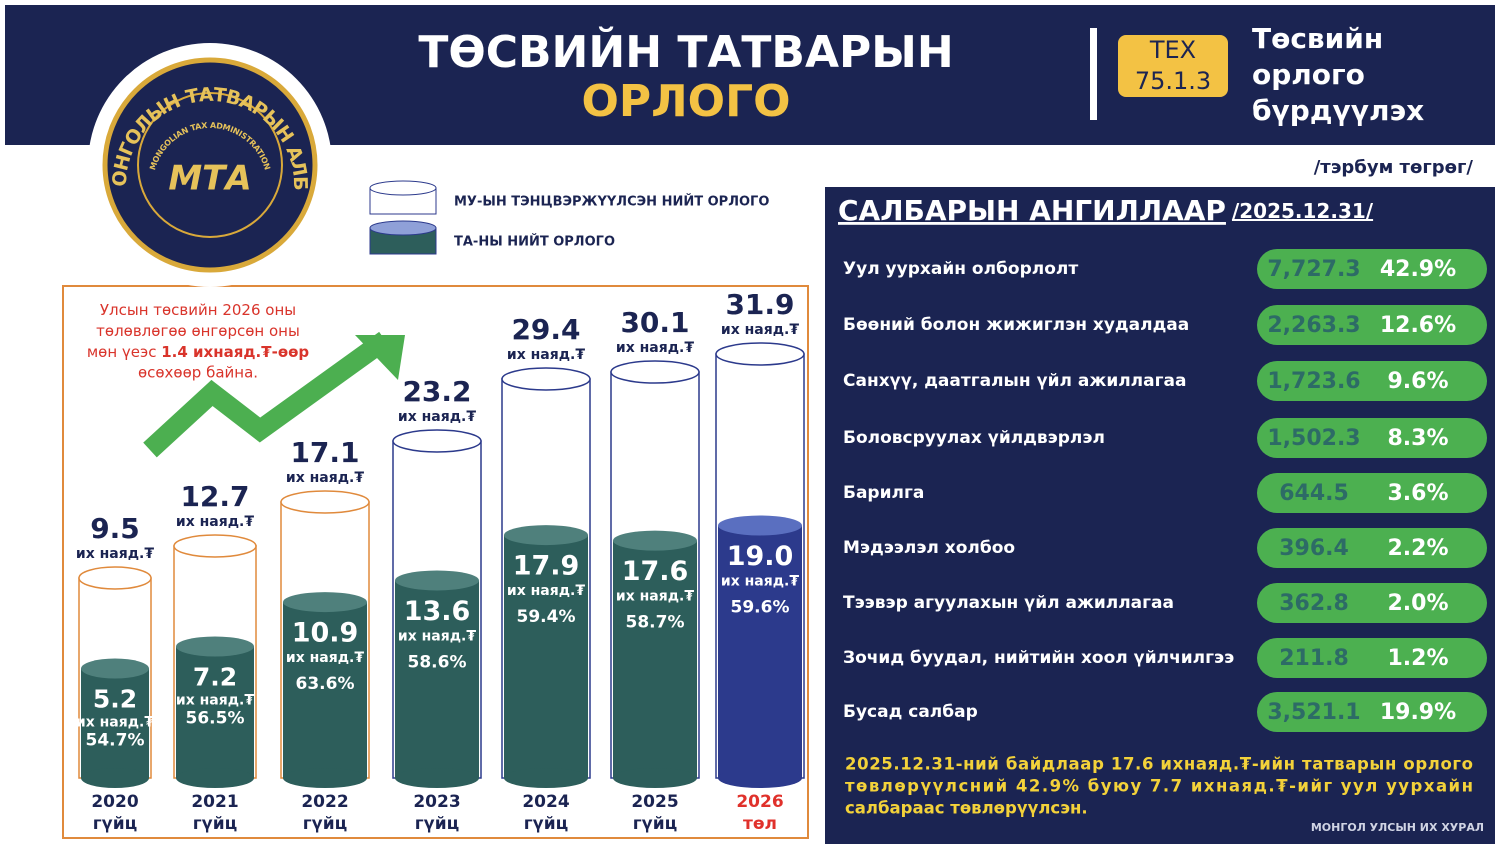 The image size is (1500, 844). Describe the element at coordinates (760, 556) in the screenshot. I see `actual-label: 19.0` at that location.